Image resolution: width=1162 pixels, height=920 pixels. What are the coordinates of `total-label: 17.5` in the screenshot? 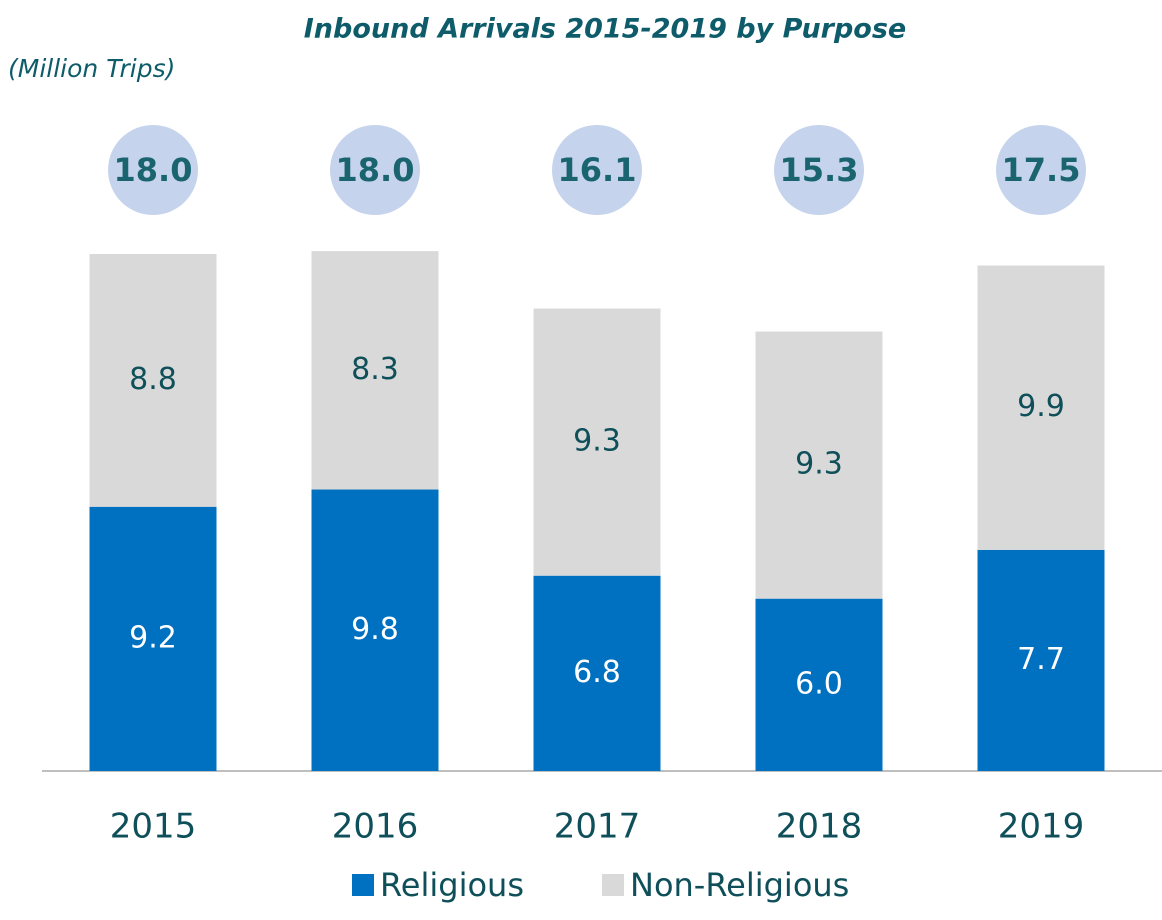 It's located at (1041, 170).